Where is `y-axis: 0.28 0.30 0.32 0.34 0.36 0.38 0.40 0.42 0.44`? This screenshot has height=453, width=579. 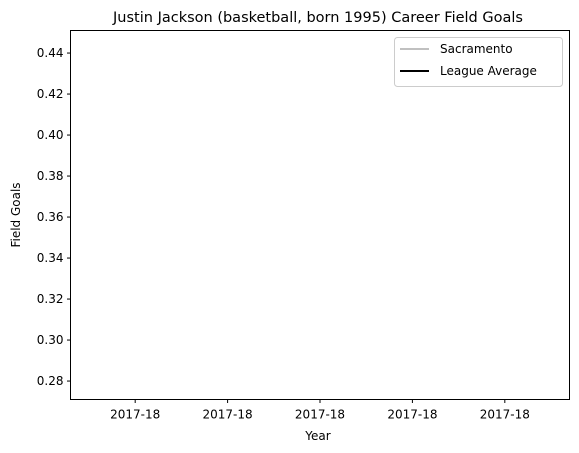
y-axis: 0.28 0.30 0.32 0.34 0.36 0.38 0.40 0.42 0.44 is located at coordinates (54, 217).